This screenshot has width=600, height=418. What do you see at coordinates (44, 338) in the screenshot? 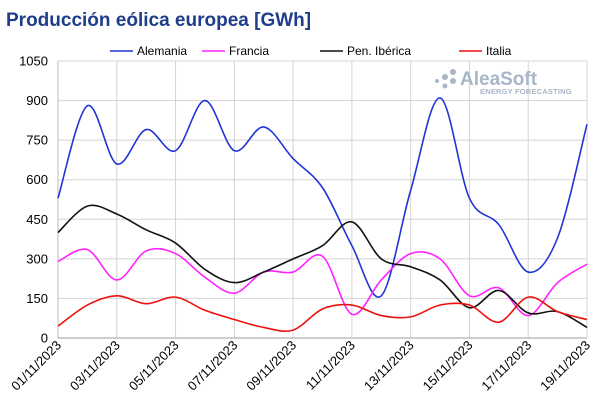
I see `y-tick-label: 0` at bounding box center [44, 338].